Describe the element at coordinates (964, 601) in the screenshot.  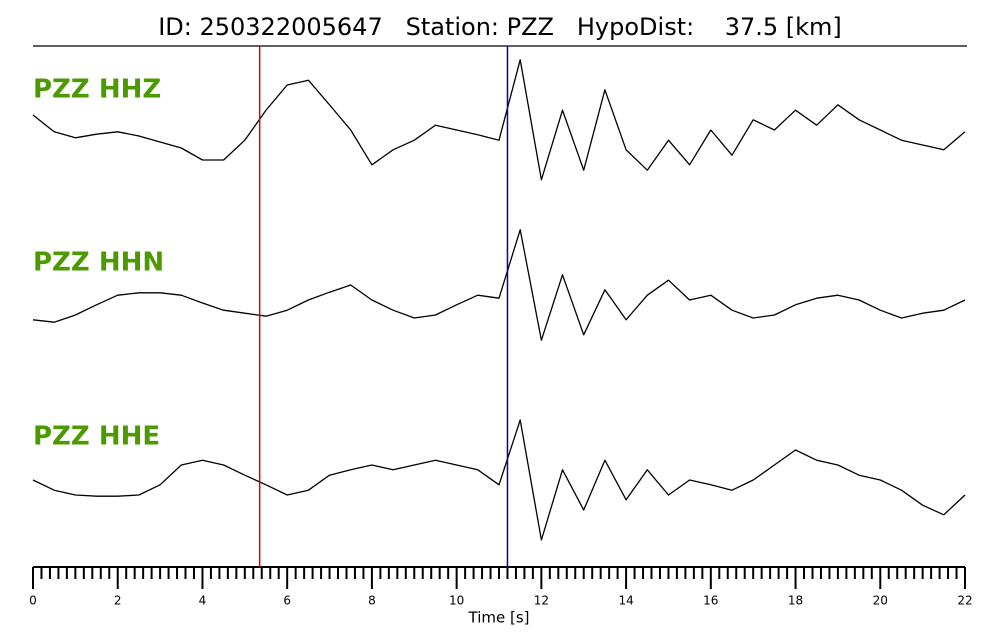
I see `x-tick-label: 22` at that location.